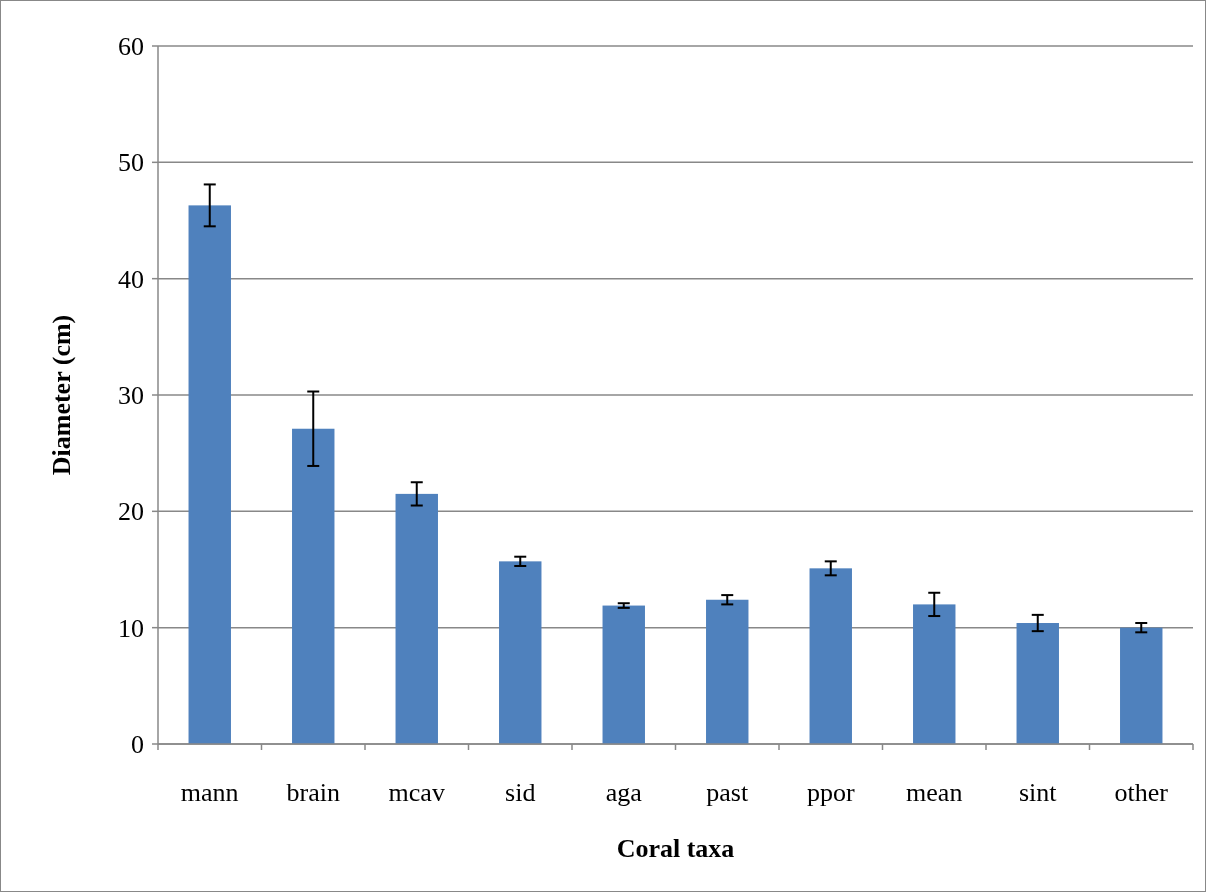 Image resolution: width=1206 pixels, height=892 pixels. What do you see at coordinates (934, 792) in the screenshot?
I see `x-tick-label: mean` at bounding box center [934, 792].